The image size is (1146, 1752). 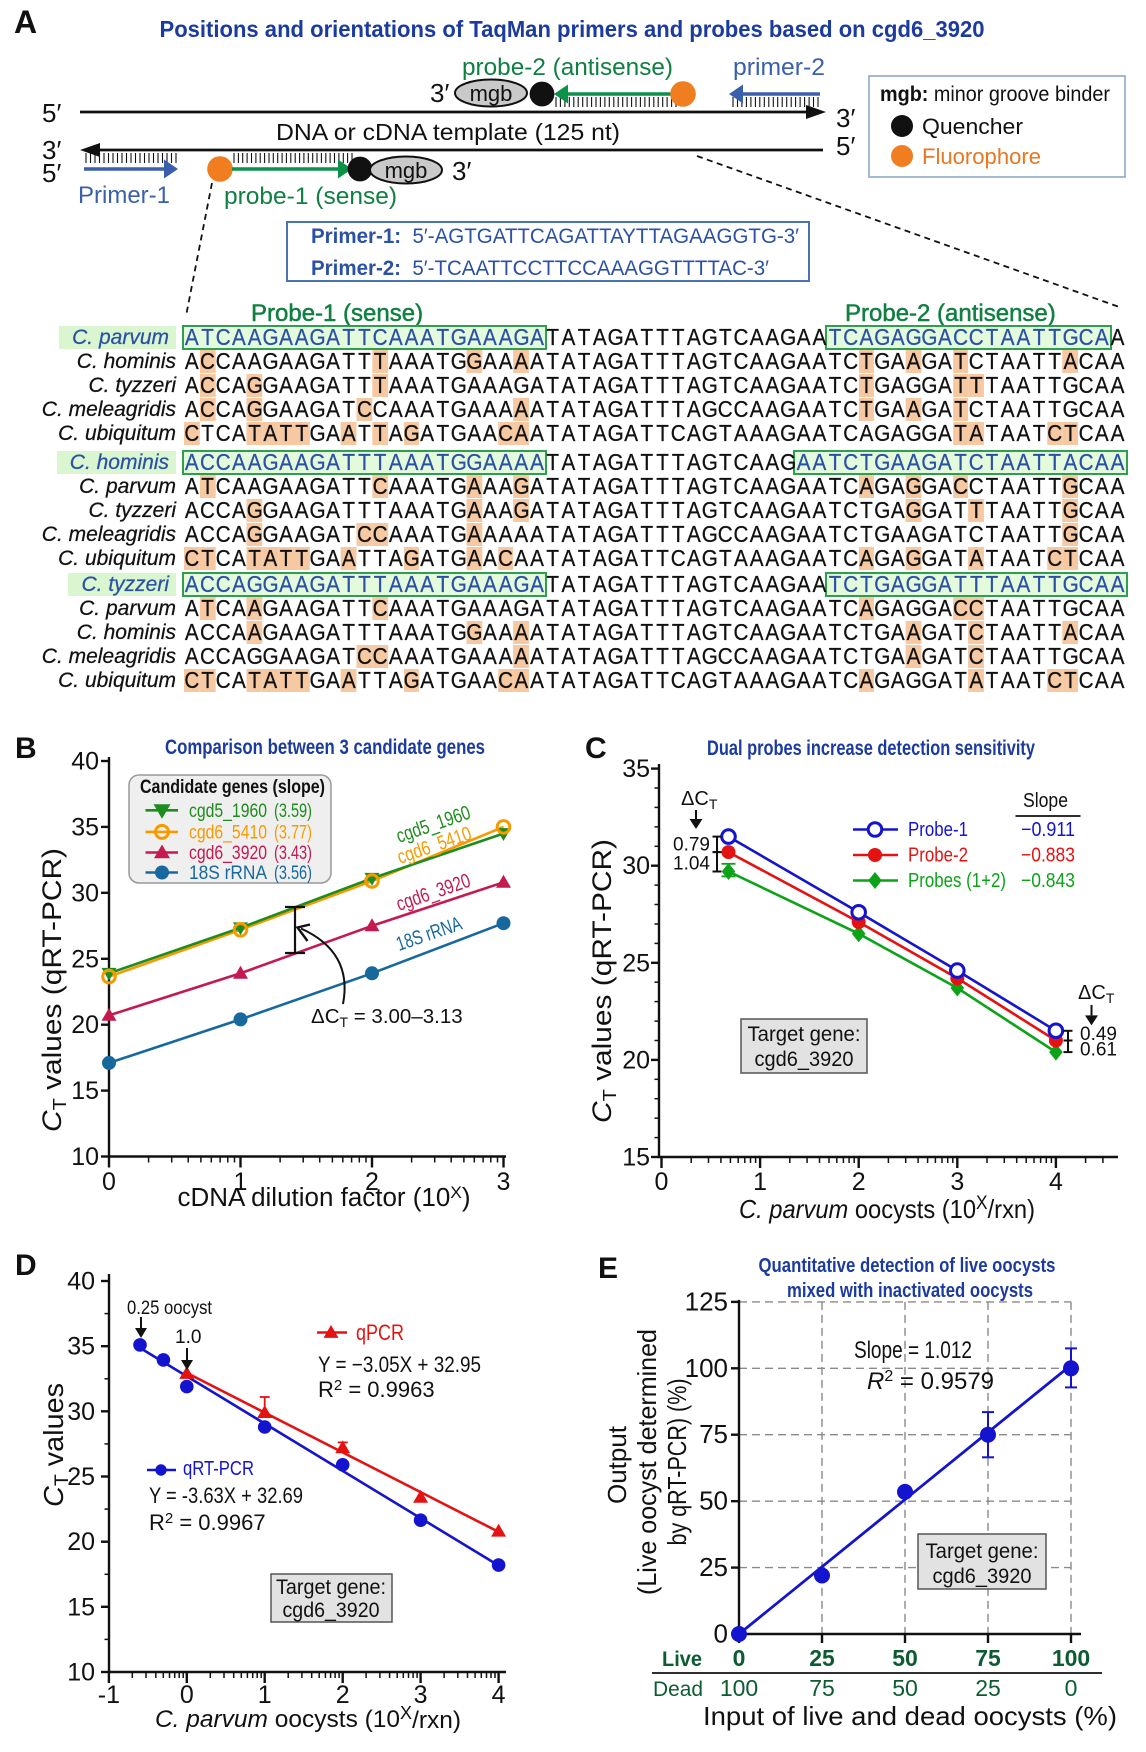 What do you see at coordinates (617, 1464) in the screenshot?
I see `svg-text: Output` at bounding box center [617, 1464].